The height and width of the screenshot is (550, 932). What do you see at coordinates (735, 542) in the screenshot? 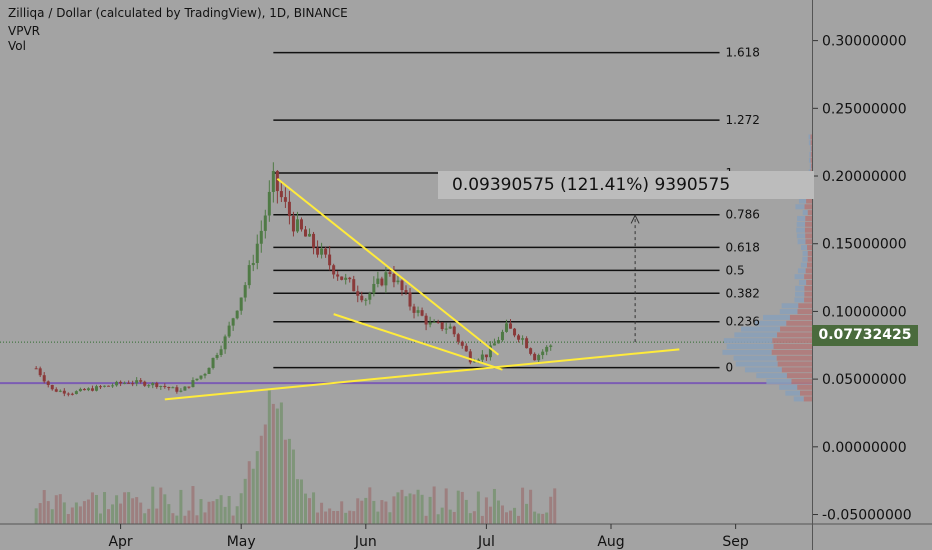
I see `x-tick-label: Sep` at bounding box center [735, 542].